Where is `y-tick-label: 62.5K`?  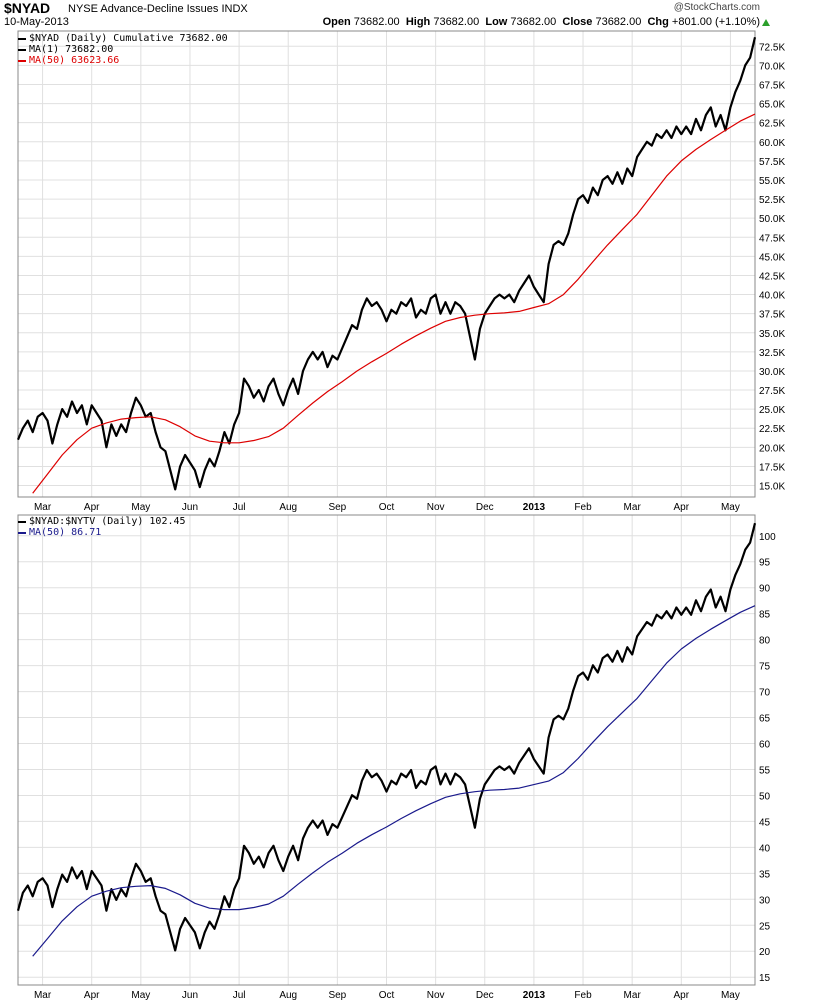
y-tick-label: 62.5K is located at coordinates (772, 124).